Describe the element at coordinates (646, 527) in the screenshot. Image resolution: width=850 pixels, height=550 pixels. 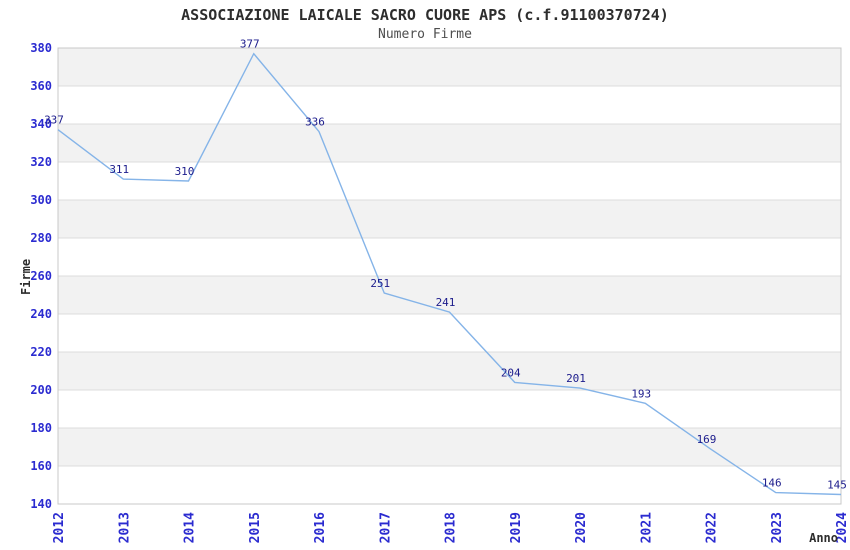
I see `x-tick-label: 2021` at that location.